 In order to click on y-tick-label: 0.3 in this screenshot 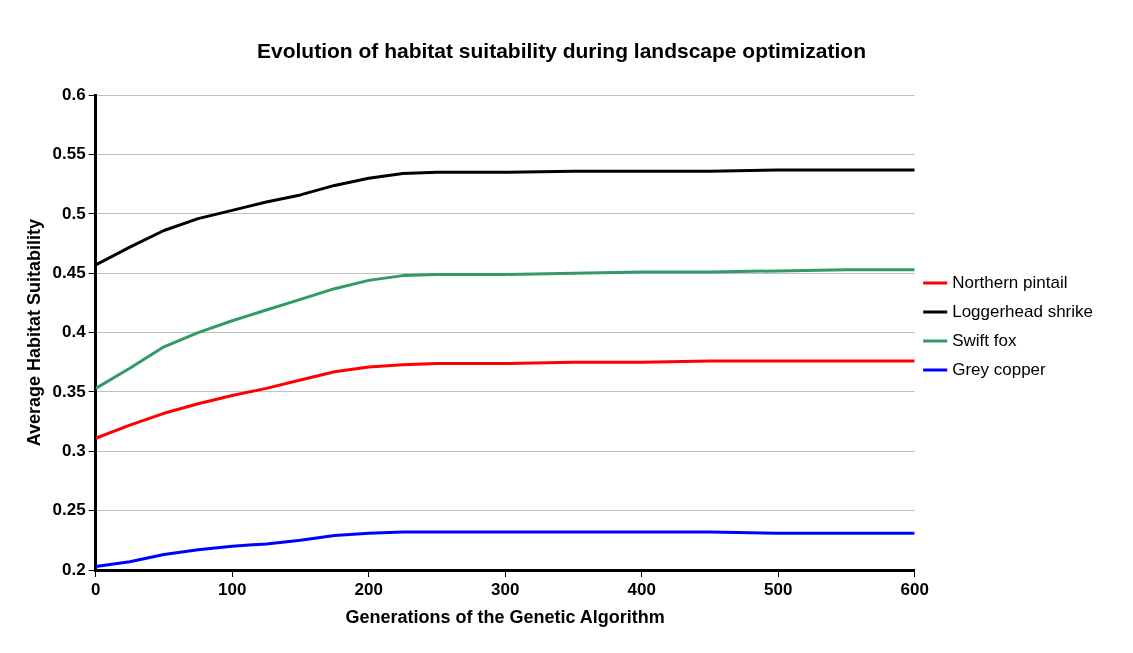, I will do `click(74, 450)`.